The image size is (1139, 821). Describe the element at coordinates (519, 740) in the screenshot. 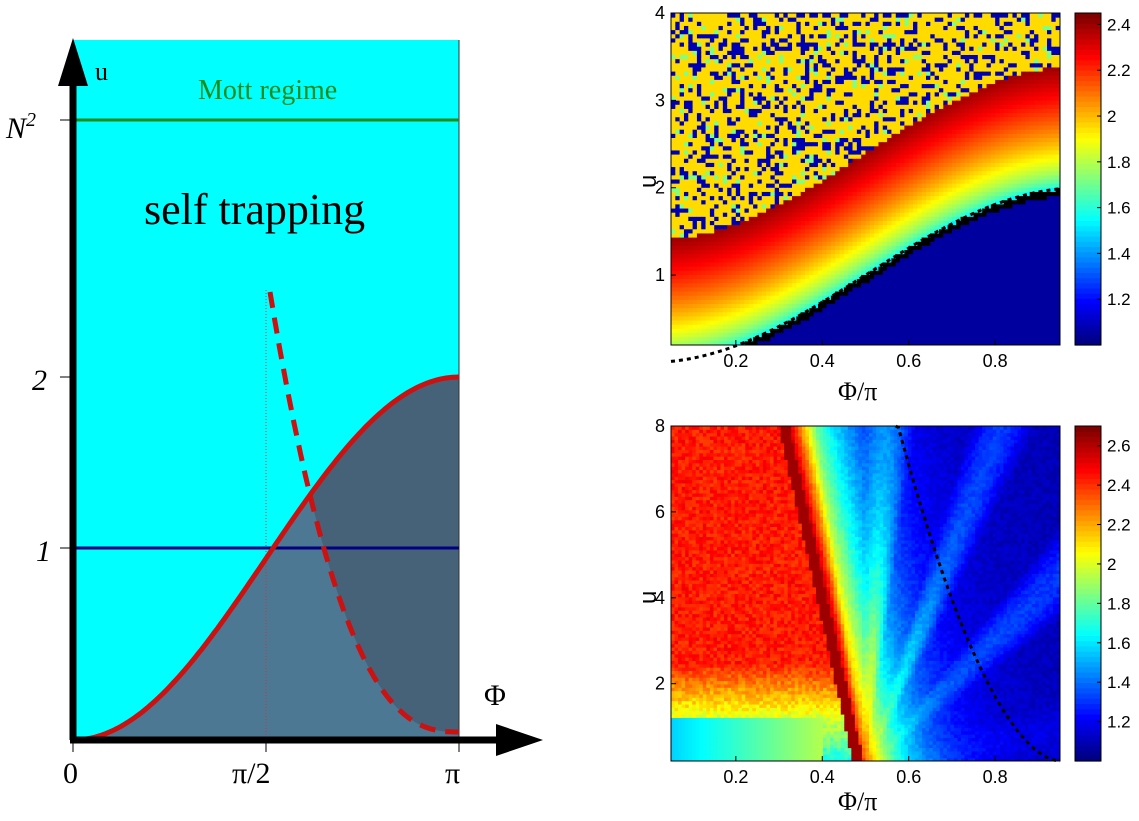

I see `x-axis-arrowhead` at that location.